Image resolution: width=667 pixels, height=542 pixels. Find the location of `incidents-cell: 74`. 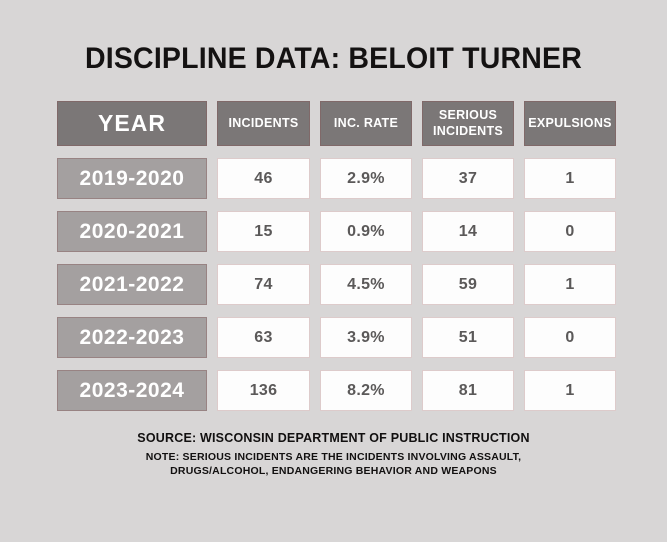

incidents-cell: 74 is located at coordinates (263, 284).